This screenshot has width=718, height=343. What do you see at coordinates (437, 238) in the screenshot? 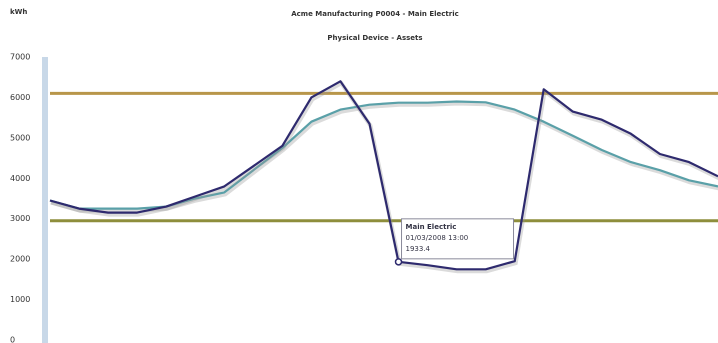
I see `tooltip-date: 01/03/2008 13:00` at bounding box center [437, 238].